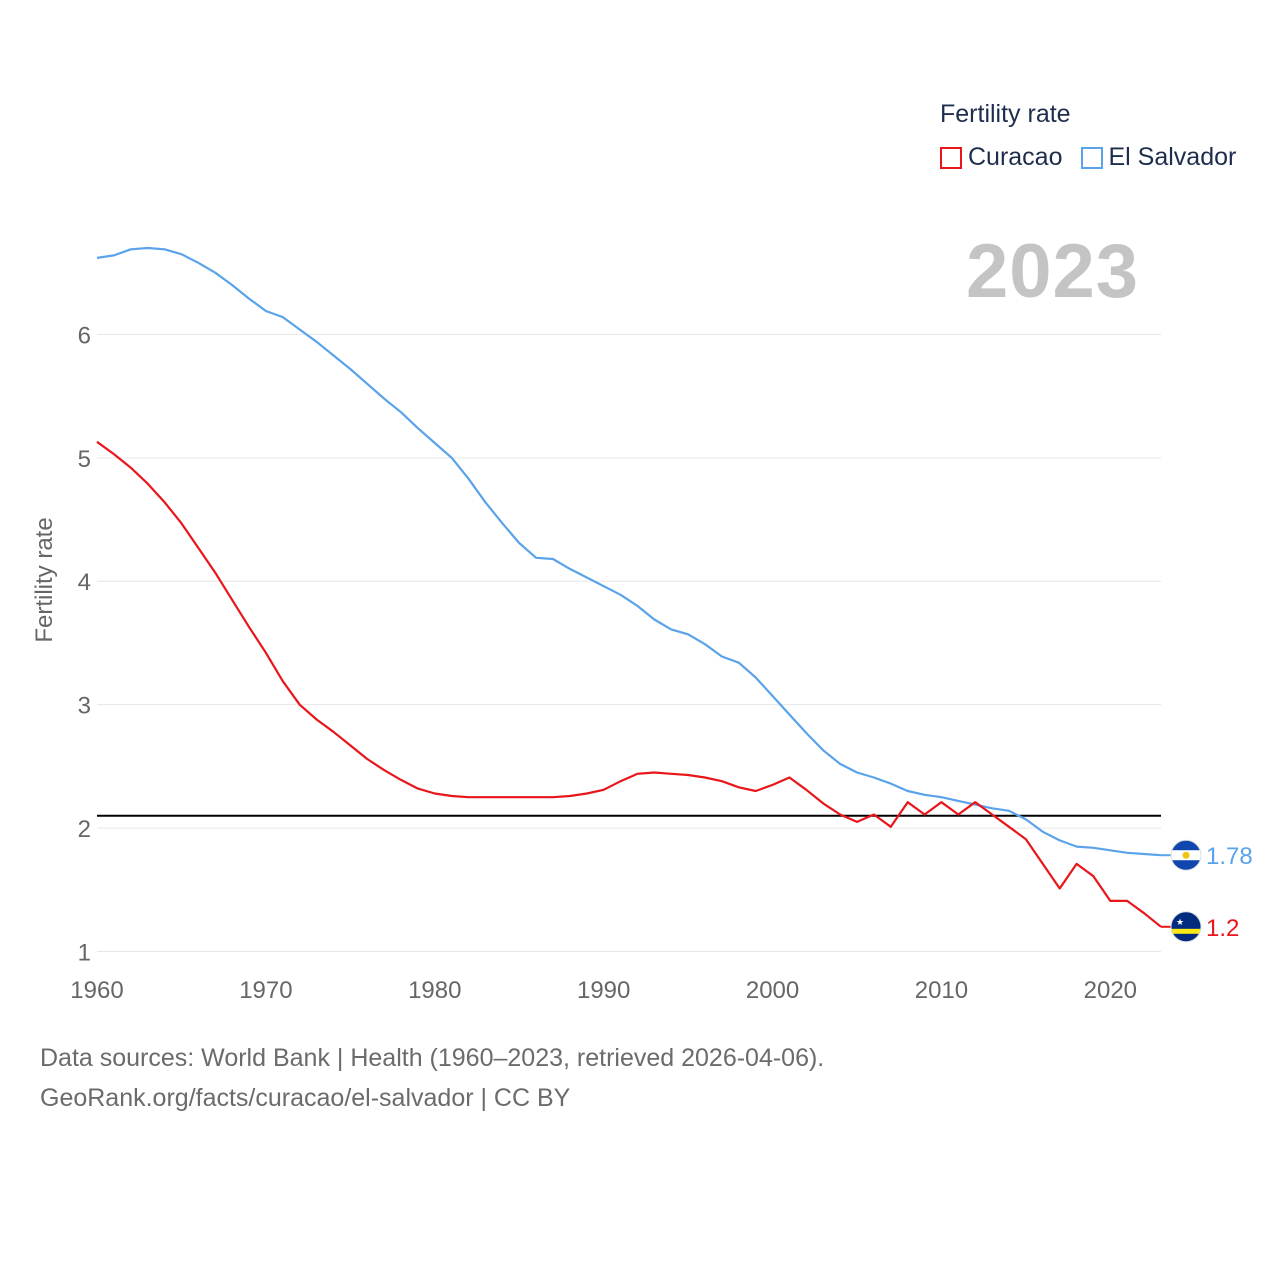 The width and height of the screenshot is (1280, 1280). What do you see at coordinates (1180, 922) in the screenshot?
I see `star-icon: ★` at bounding box center [1180, 922].